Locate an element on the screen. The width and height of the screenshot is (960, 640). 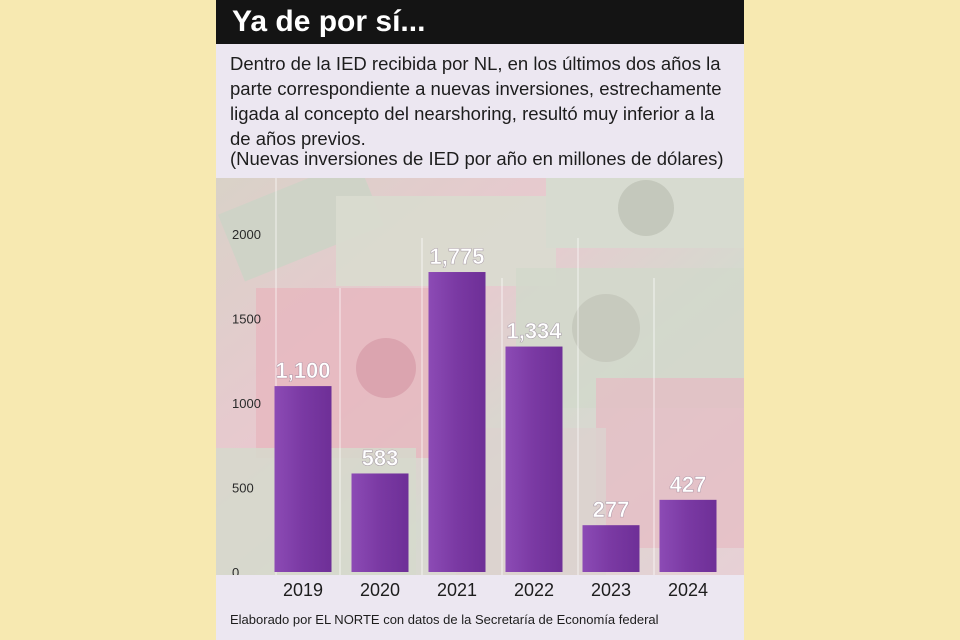
x-tick-label: 2020 is located at coordinates (380, 590).